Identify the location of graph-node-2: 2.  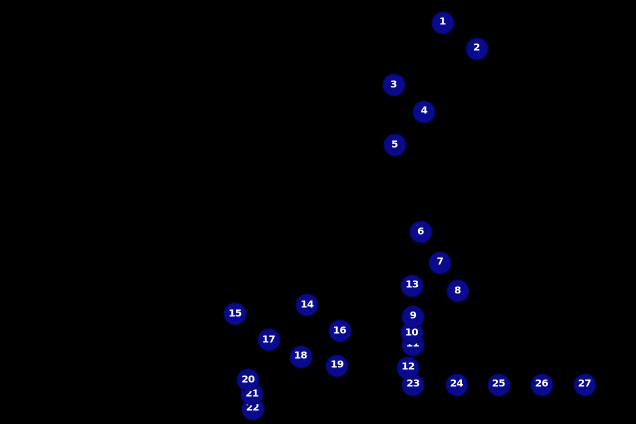
(476, 48).